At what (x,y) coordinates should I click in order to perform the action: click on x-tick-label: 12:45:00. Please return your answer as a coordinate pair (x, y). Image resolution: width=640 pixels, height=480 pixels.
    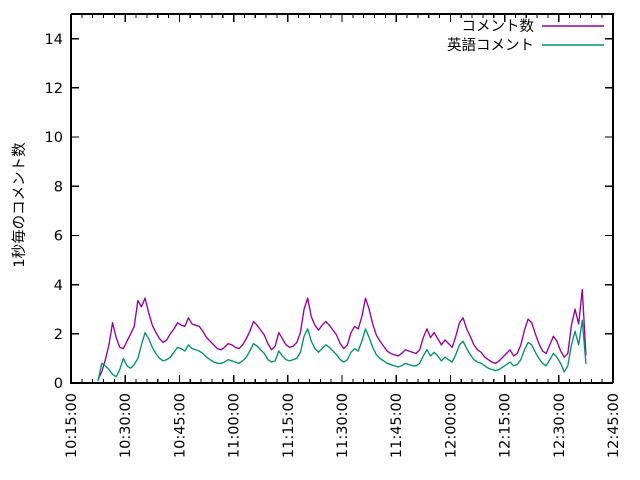
    Looking at the image, I should click on (614, 425).